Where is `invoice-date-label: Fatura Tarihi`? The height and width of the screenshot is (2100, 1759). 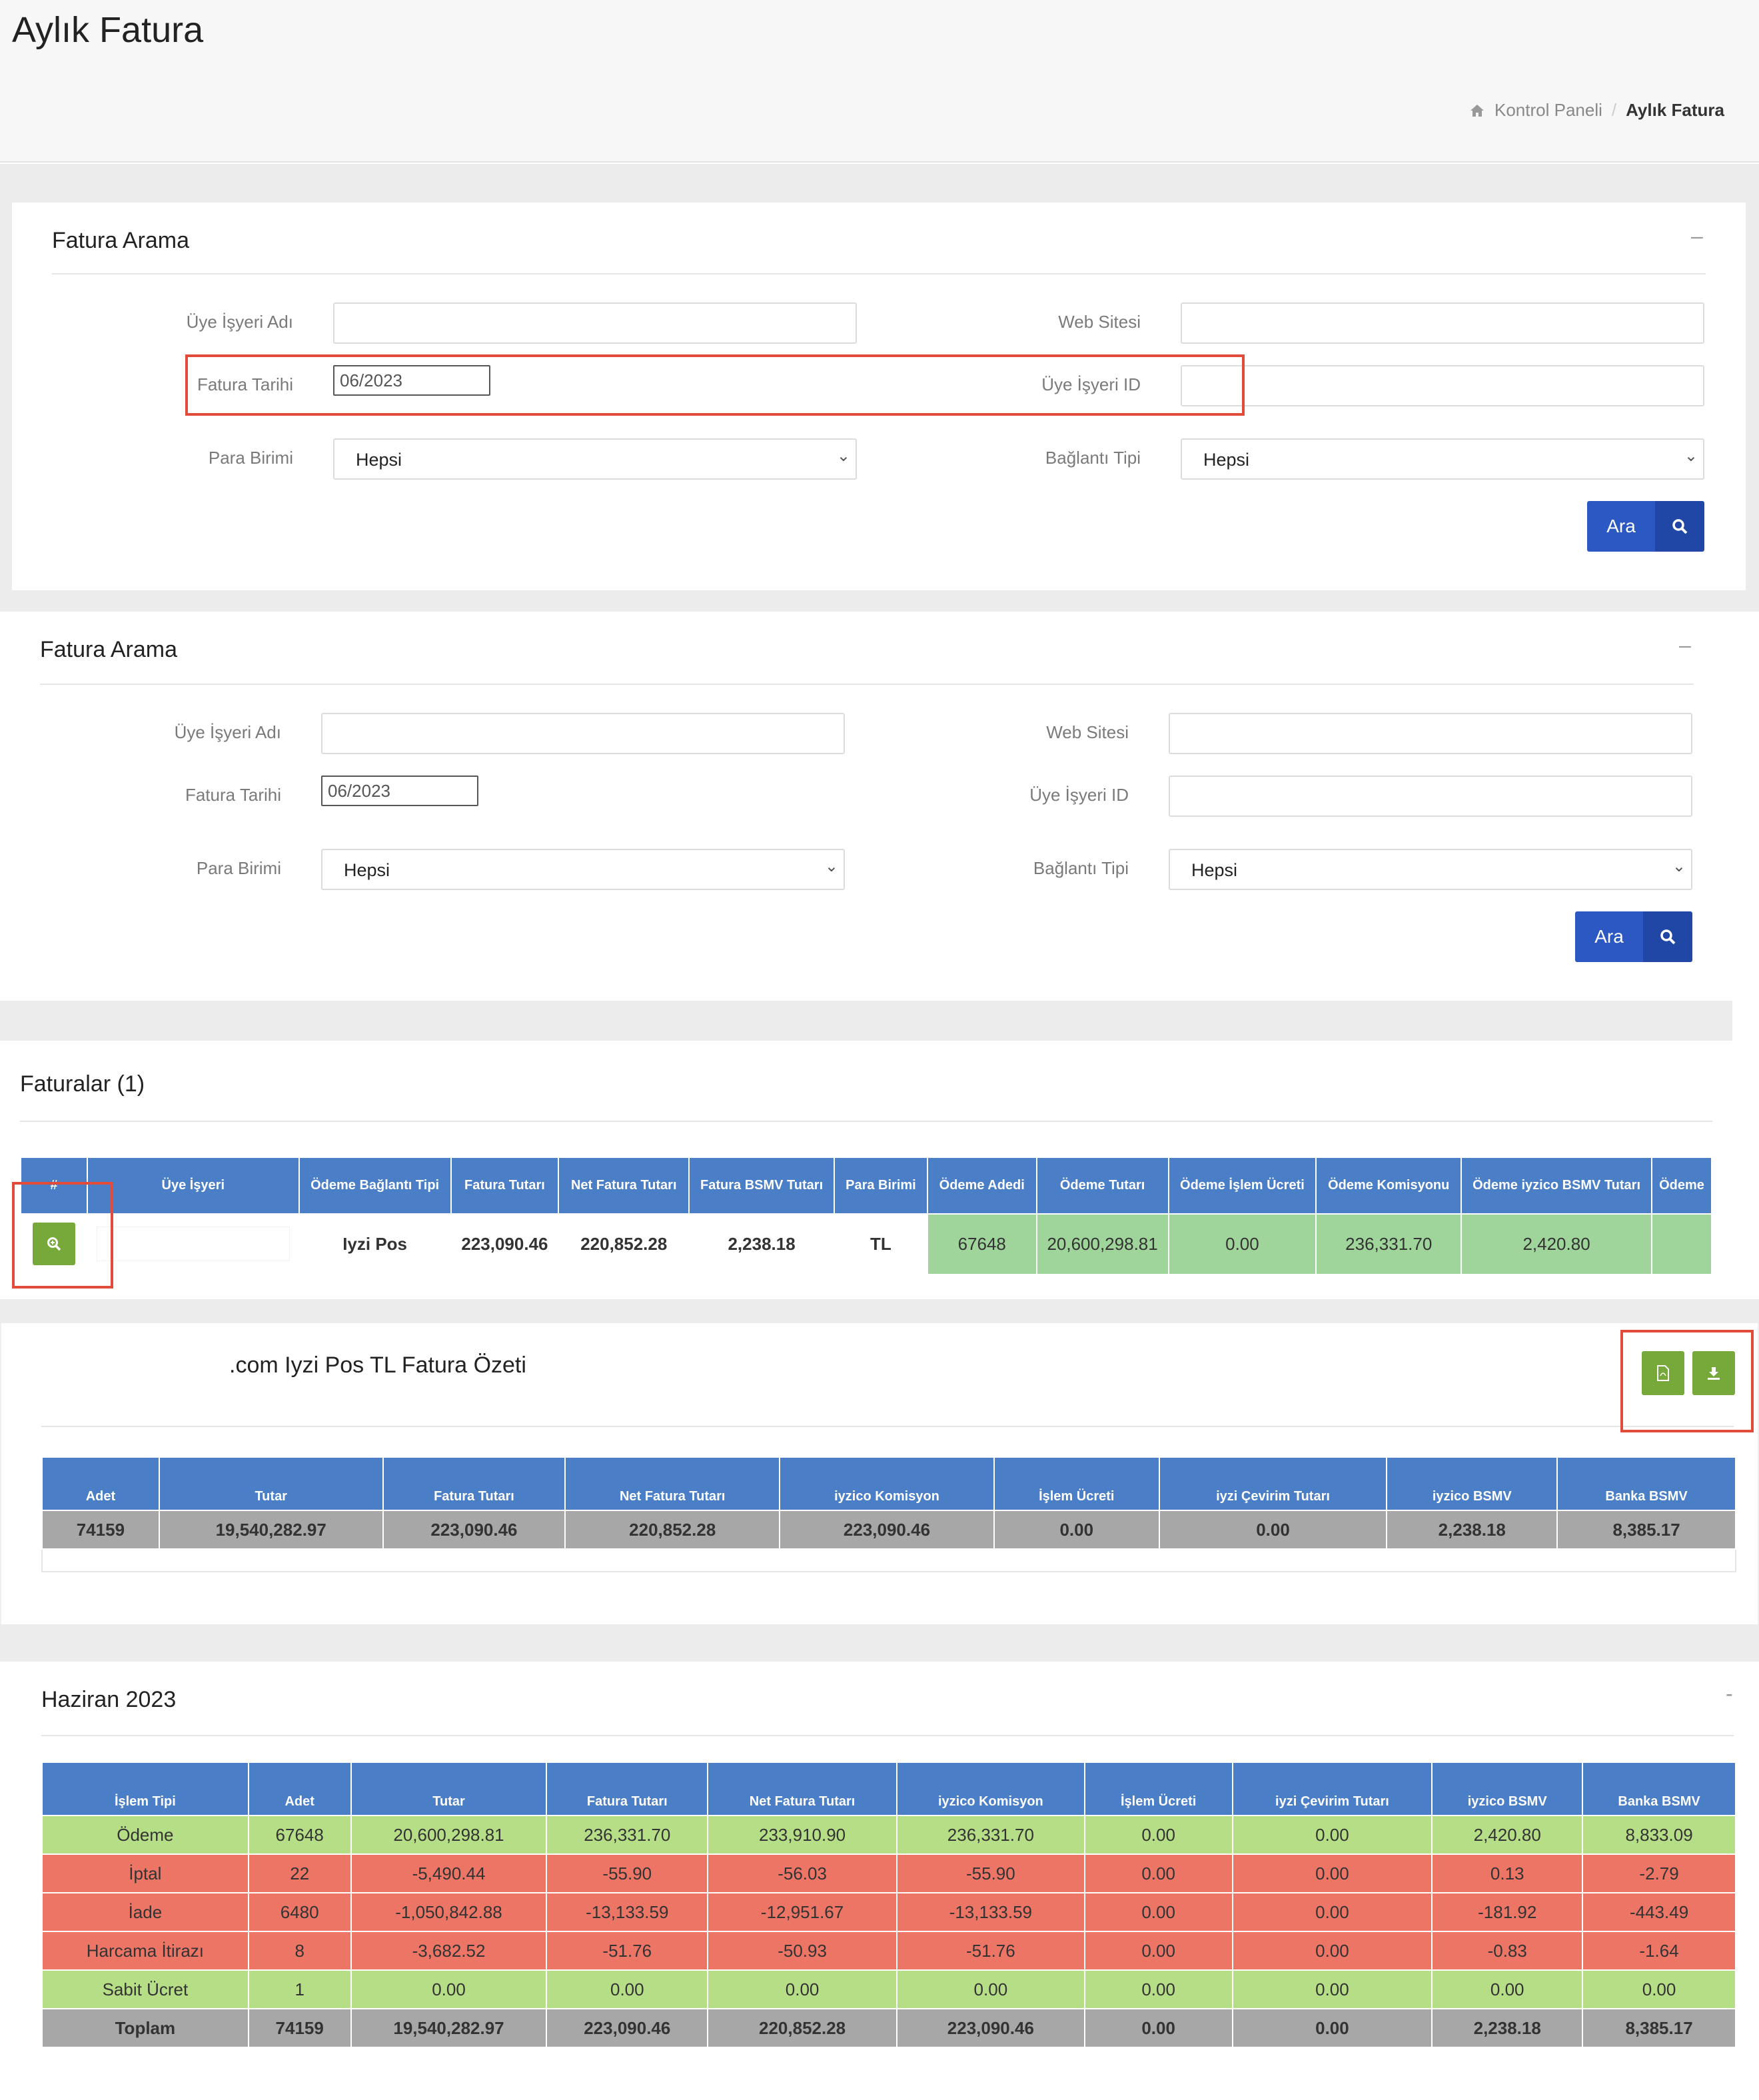 invoice-date-label: Fatura Tarihi is located at coordinates (245, 384).